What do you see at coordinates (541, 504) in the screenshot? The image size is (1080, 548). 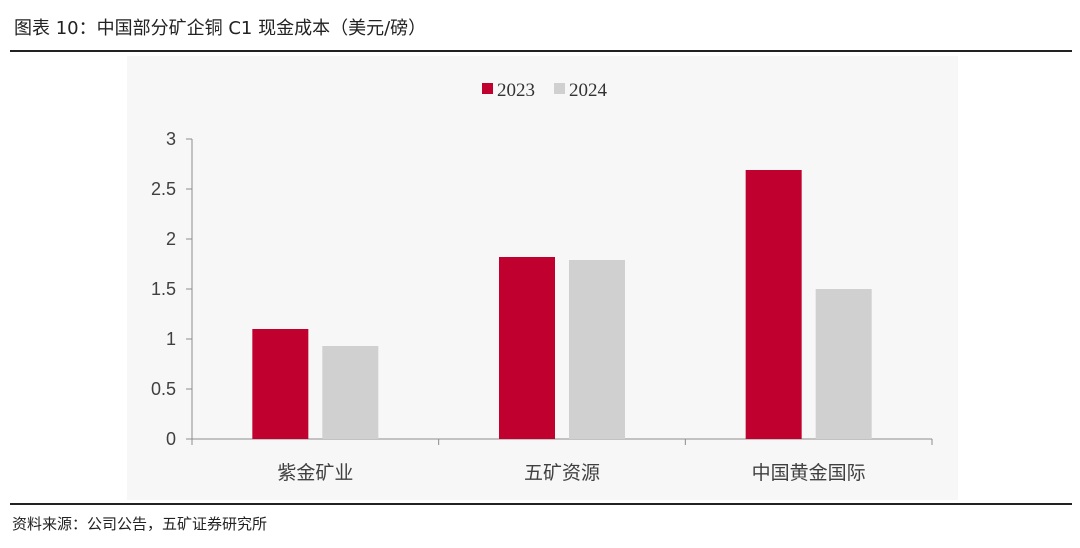 I see `bottom-rule` at bounding box center [541, 504].